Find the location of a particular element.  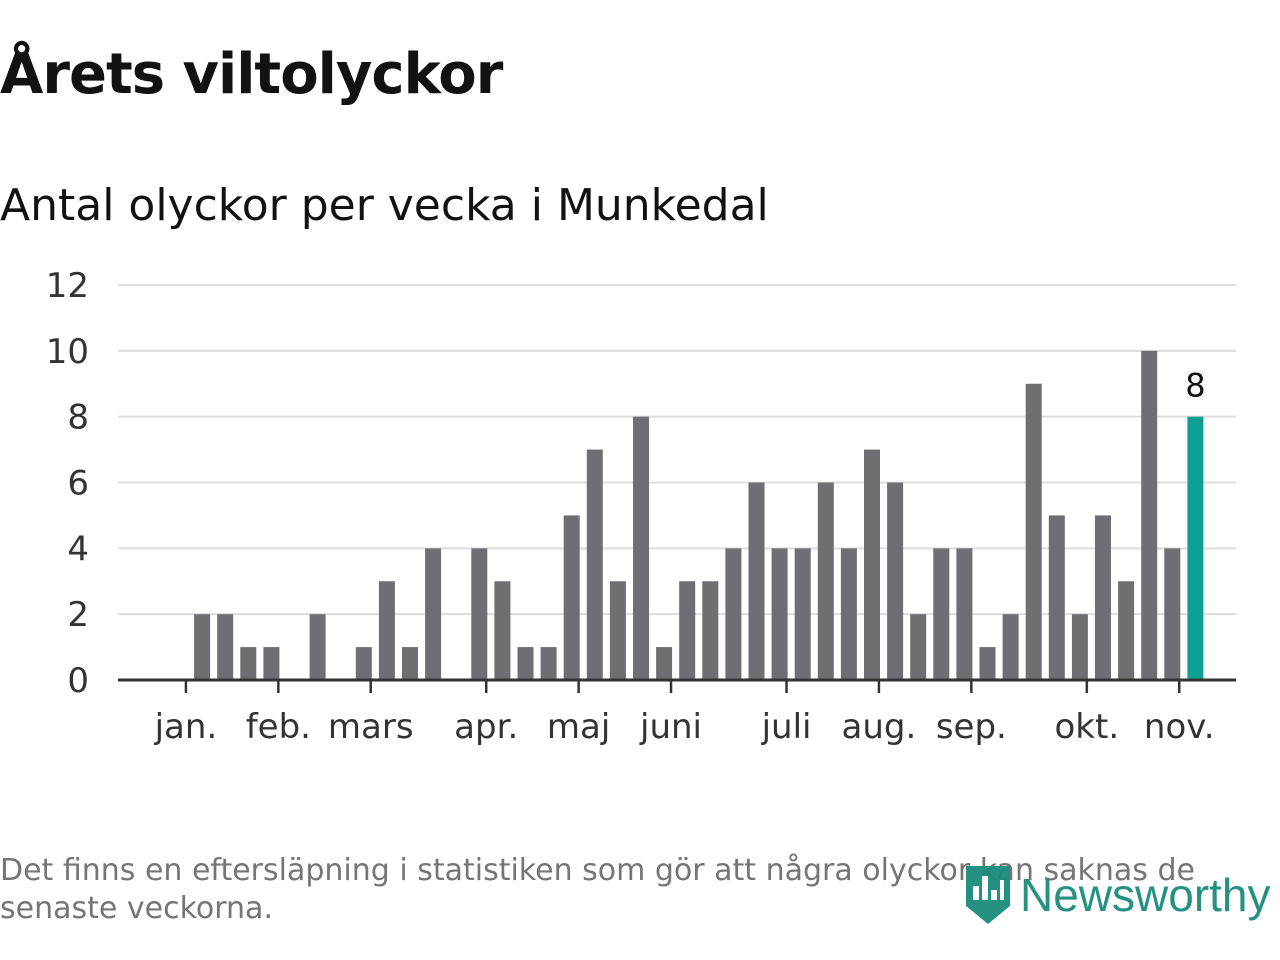

chart-subtitle: Antal olyckor per vecka i Munkedal is located at coordinates (384, 205).